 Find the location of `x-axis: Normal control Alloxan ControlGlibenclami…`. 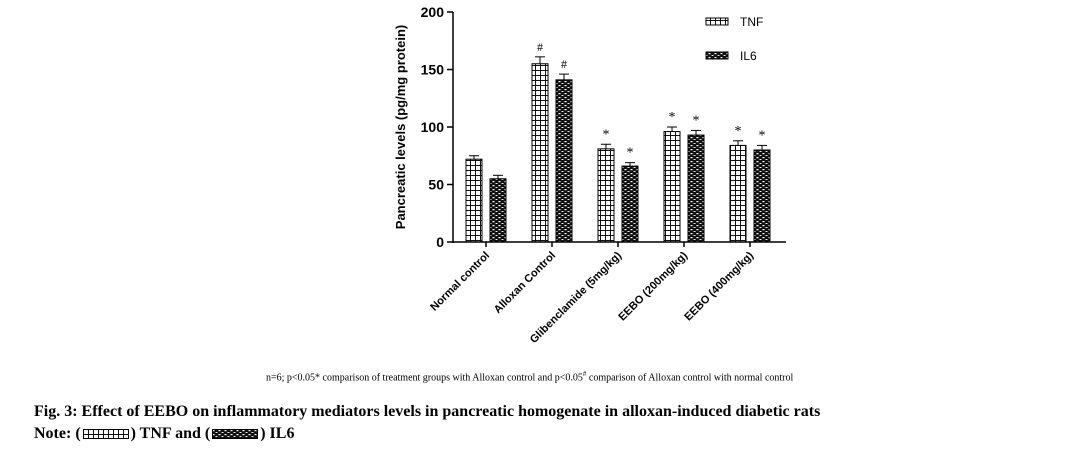

x-axis: Normal control Alloxan ControlGlibenclami… is located at coordinates (607, 293).